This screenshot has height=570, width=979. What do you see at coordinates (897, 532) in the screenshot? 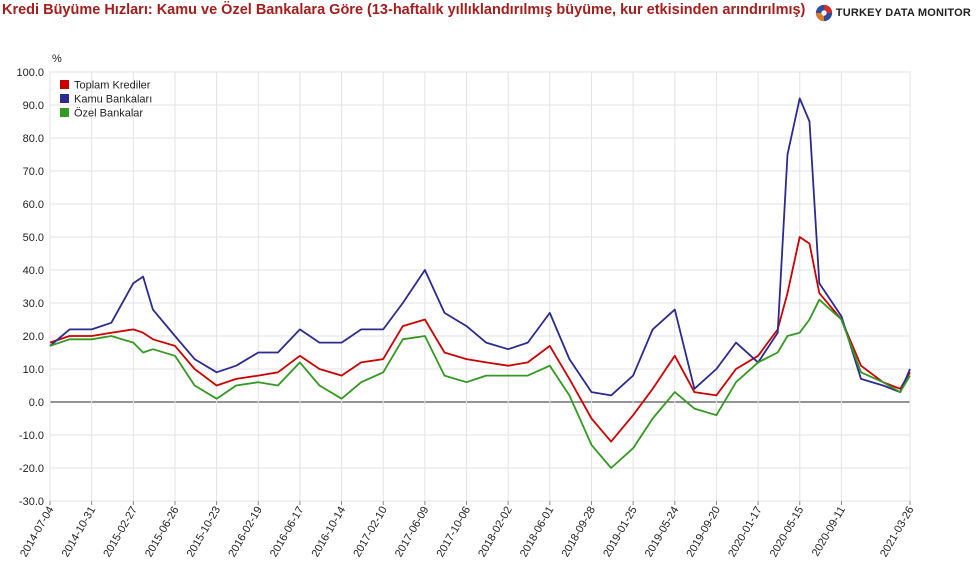
I see `x-tick-label: 2021-03-26` at bounding box center [897, 532].